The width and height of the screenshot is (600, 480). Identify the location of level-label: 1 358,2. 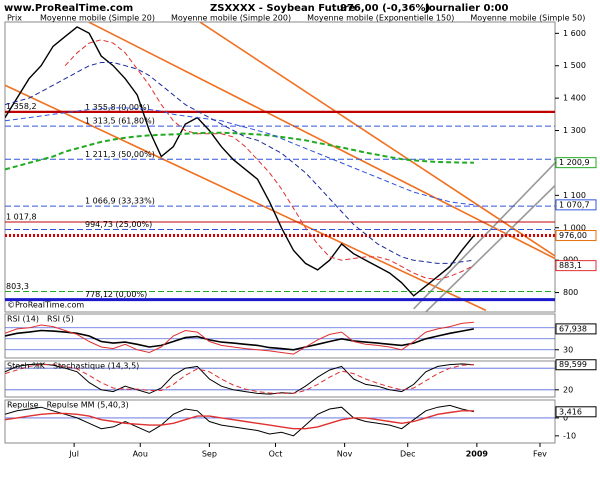
(21, 106).